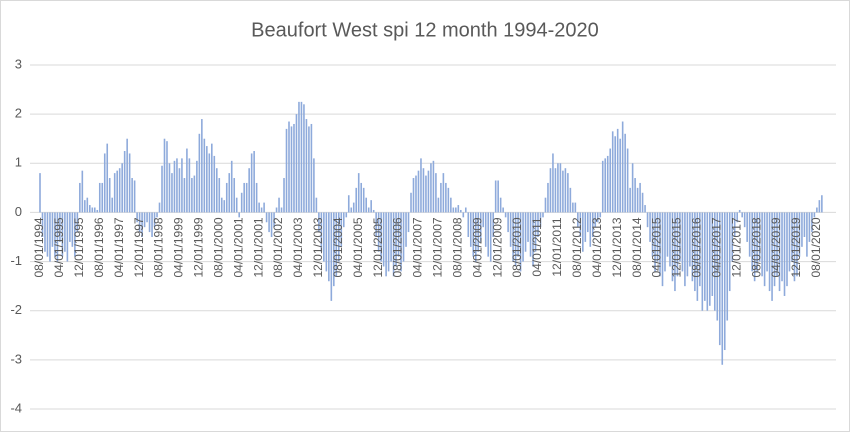  Describe the element at coordinates (159, 247) in the screenshot. I see `x-tick-label: 08/01/1998` at that location.